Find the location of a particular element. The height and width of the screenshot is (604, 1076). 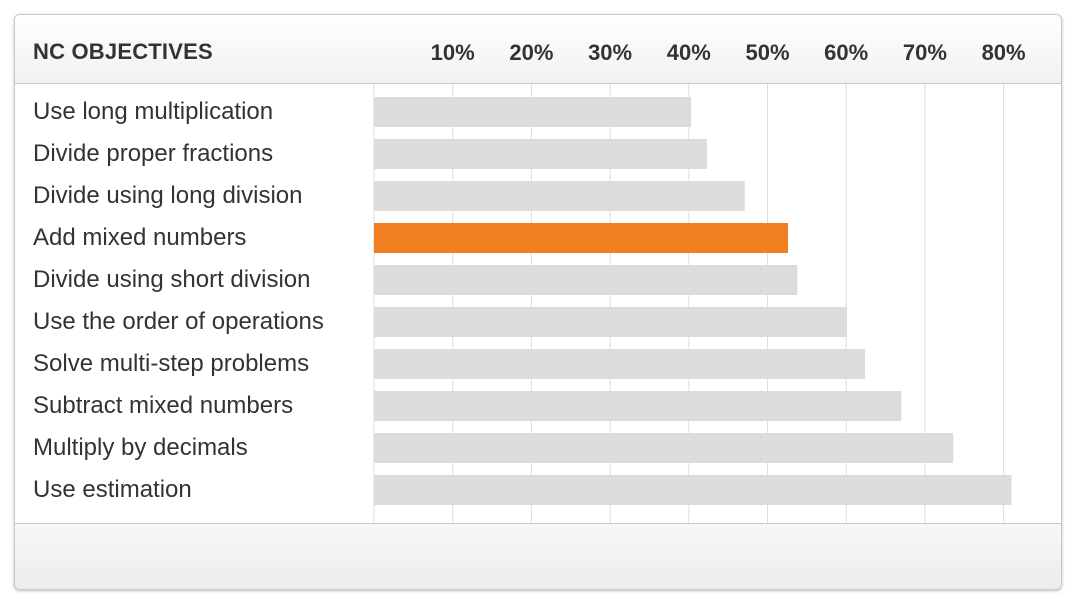

category-label: Use long multiplication is located at coordinates (153, 111).